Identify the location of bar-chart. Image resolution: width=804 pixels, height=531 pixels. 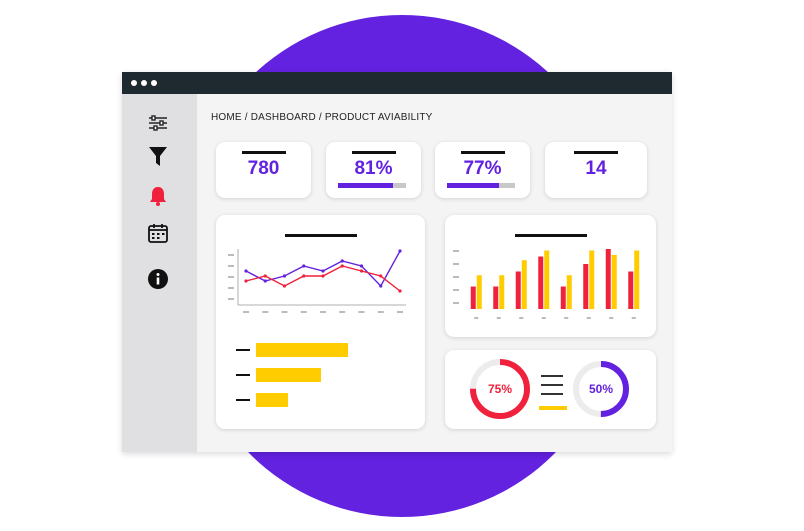
(546, 284).